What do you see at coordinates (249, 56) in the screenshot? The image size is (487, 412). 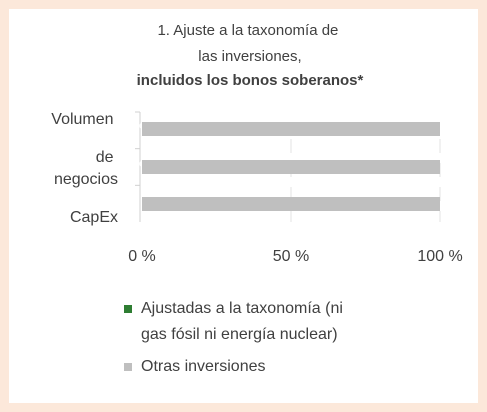 I see `chart-title-line: las inversiones,` at bounding box center [249, 56].